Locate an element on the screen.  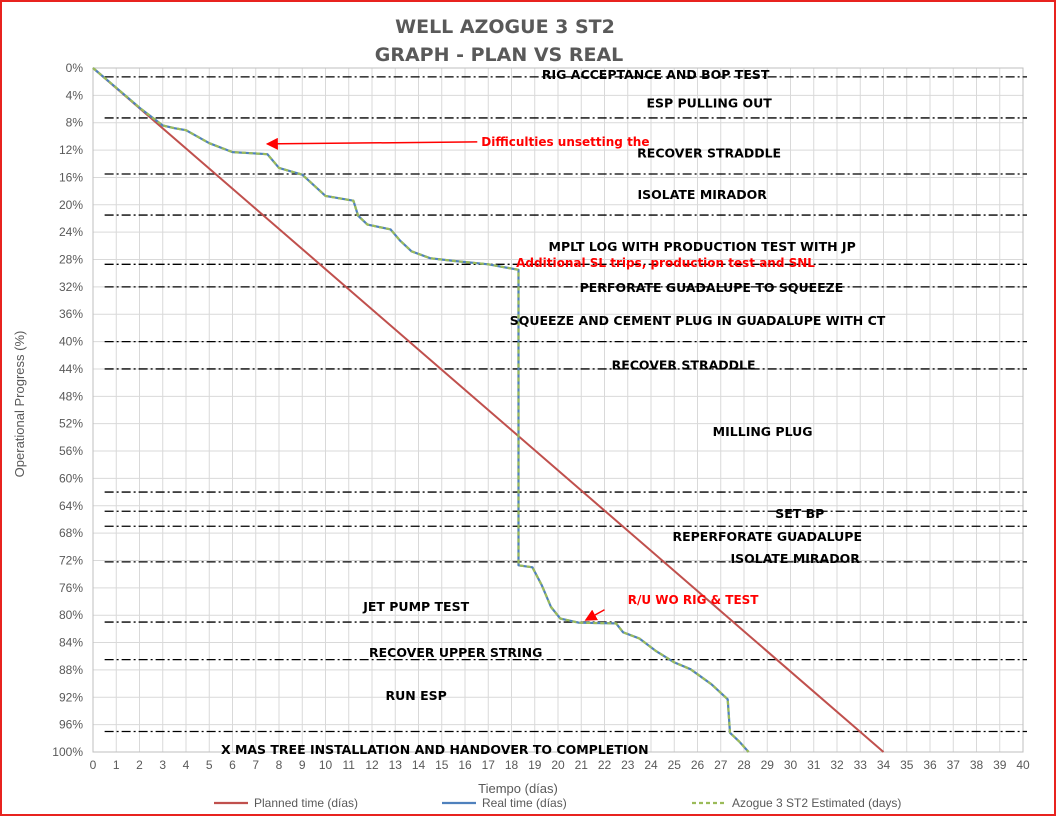
x-tick-label: 0 is located at coordinates (93, 765).